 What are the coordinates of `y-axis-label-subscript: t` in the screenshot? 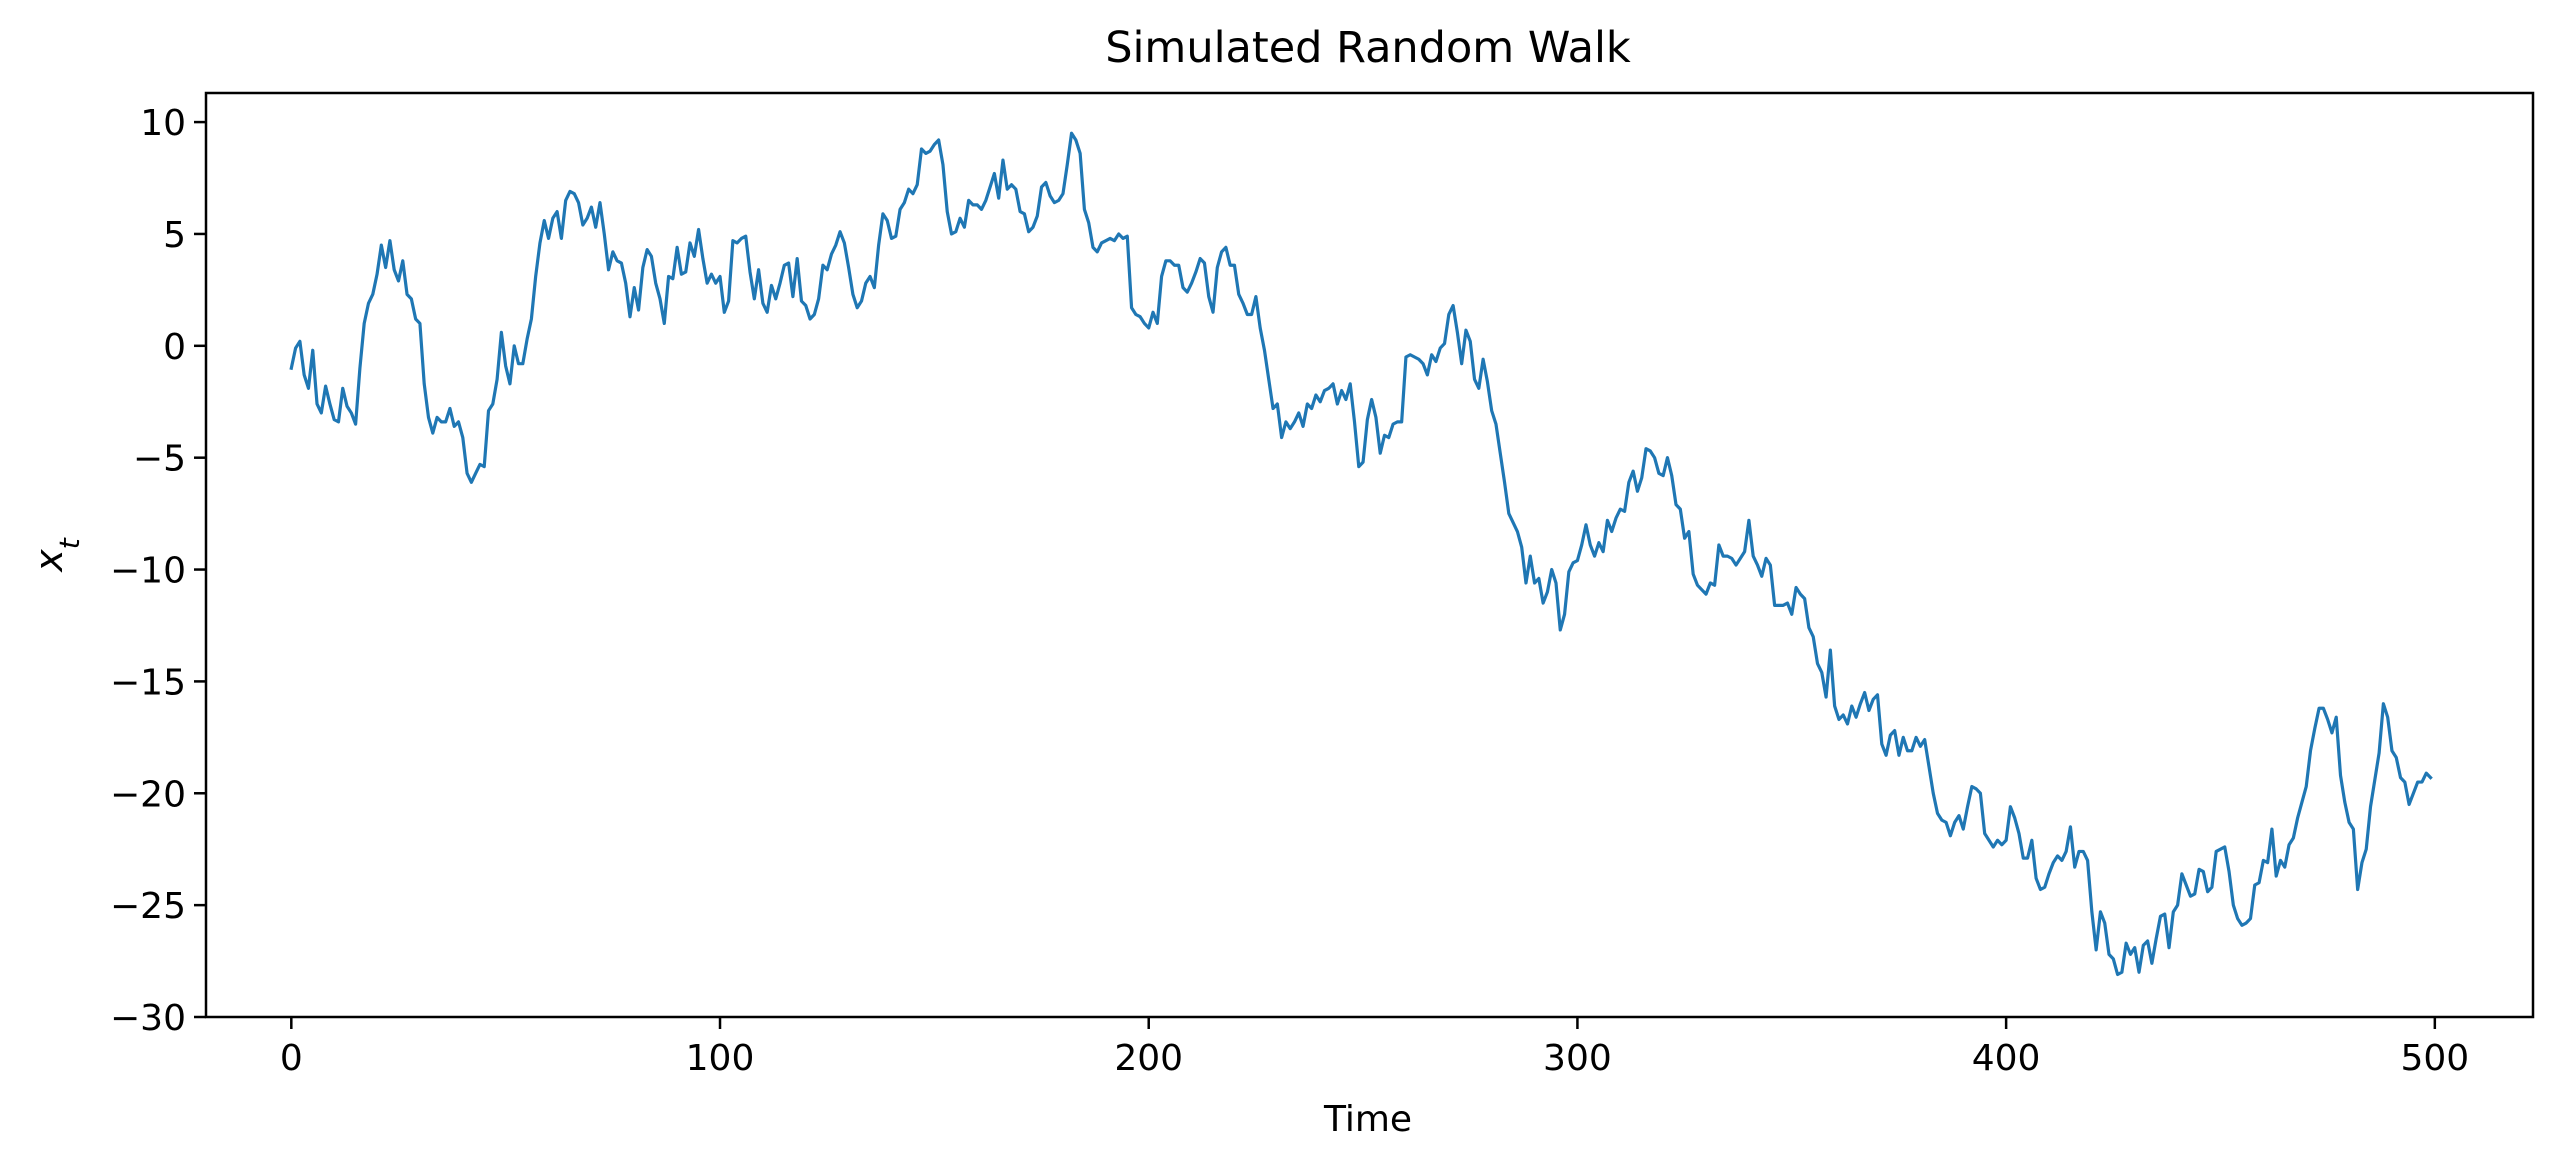 It's located at (69, 543).